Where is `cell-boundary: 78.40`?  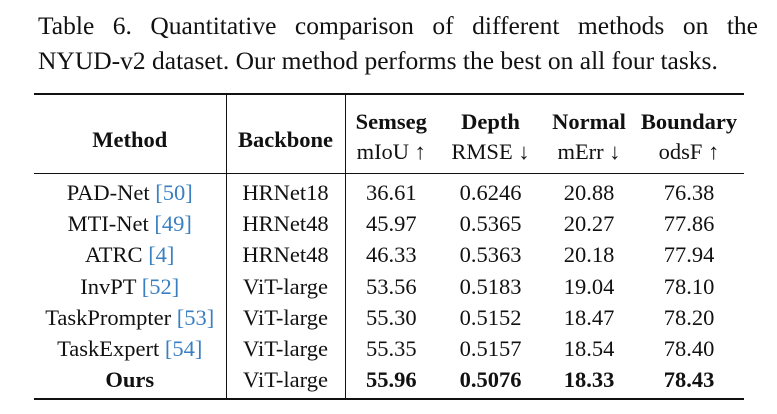 cell-boundary: 78.40 is located at coordinates (689, 349).